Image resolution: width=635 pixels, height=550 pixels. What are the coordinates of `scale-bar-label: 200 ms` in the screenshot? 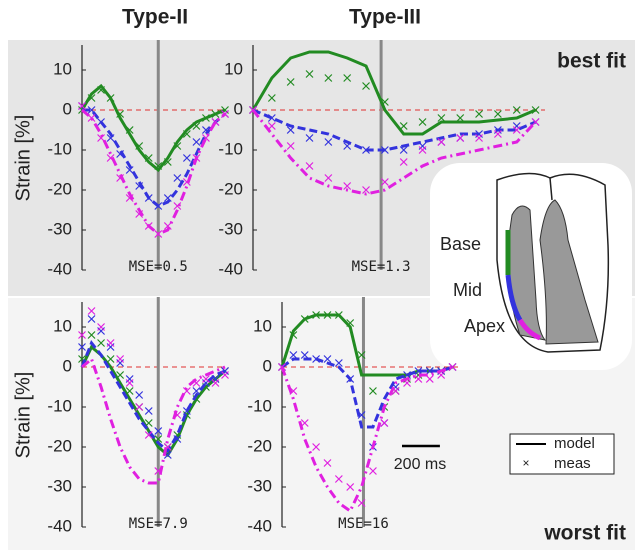 It's located at (420, 464).